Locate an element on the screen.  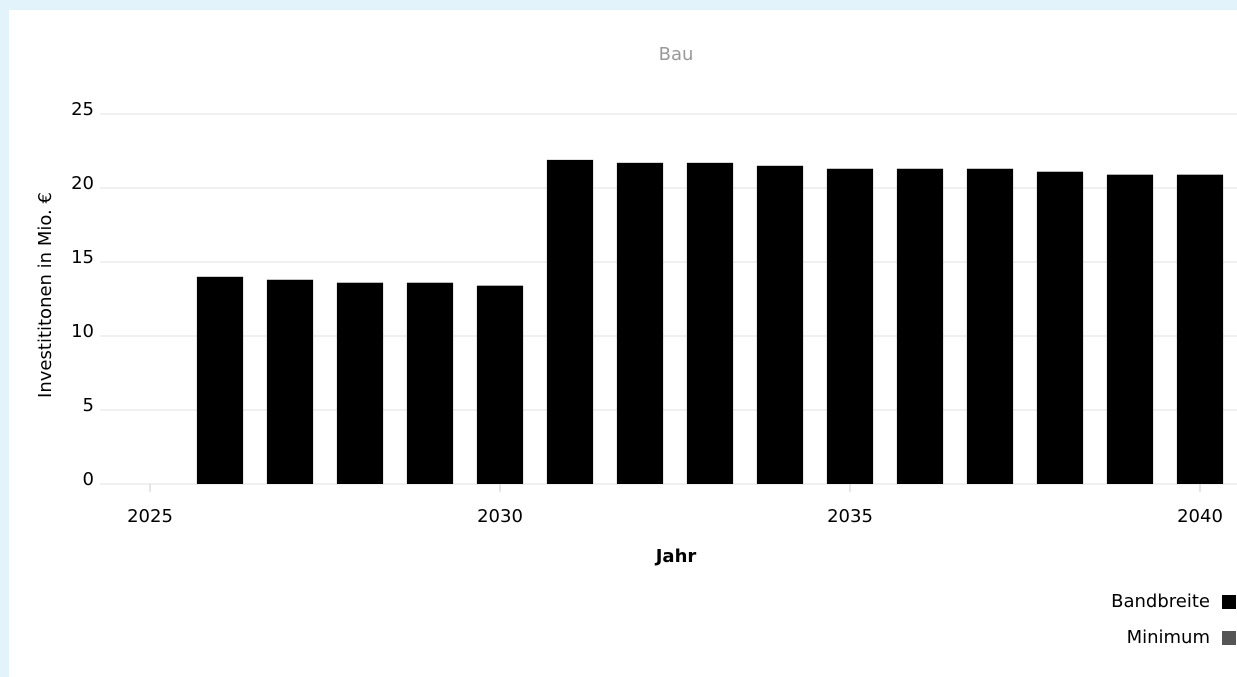
y-tick-label: 25 is located at coordinates (82, 109).